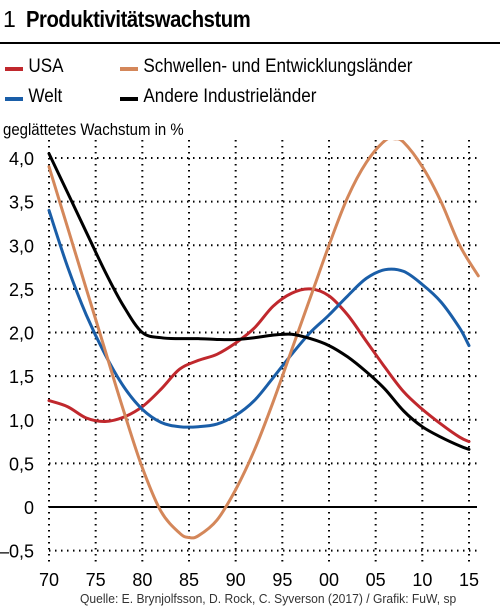 This screenshot has height=611, width=500. Describe the element at coordinates (14, 99) in the screenshot. I see `legend-swatch-welt` at that location.